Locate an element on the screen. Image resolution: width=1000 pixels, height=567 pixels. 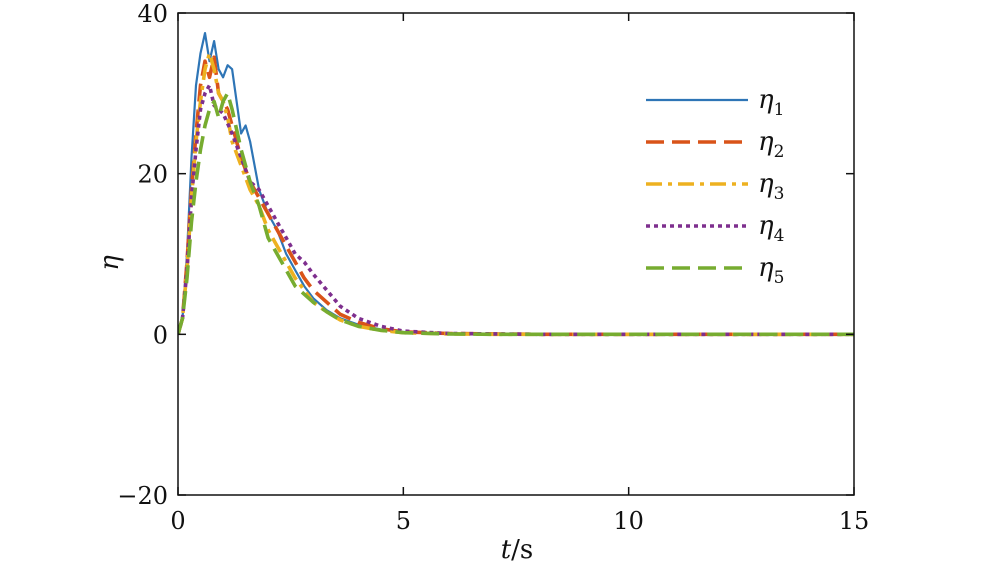
legend-label-eta-2: η2 is located at coordinates (771, 144).